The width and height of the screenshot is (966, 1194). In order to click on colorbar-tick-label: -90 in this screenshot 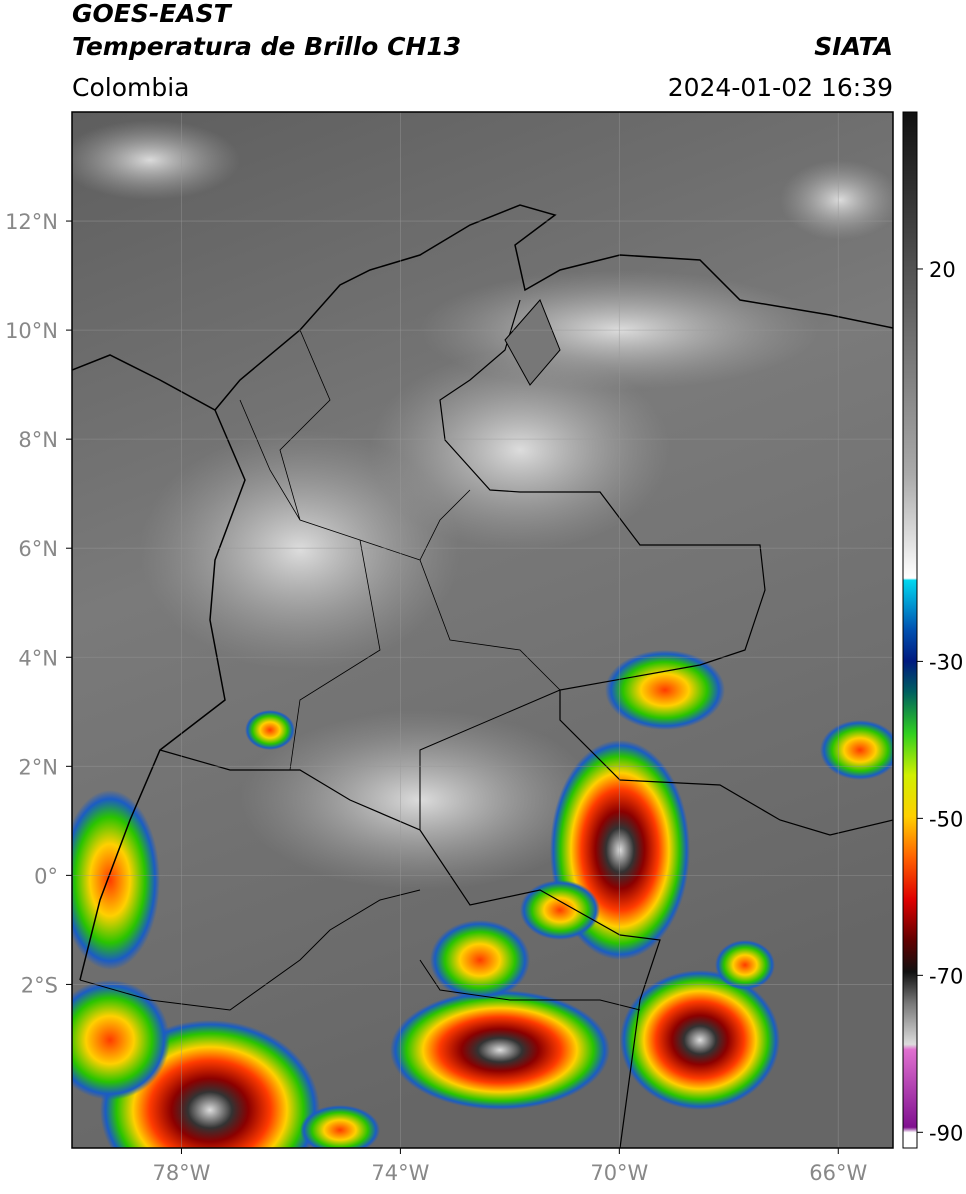, I will do `click(946, 1133)`.